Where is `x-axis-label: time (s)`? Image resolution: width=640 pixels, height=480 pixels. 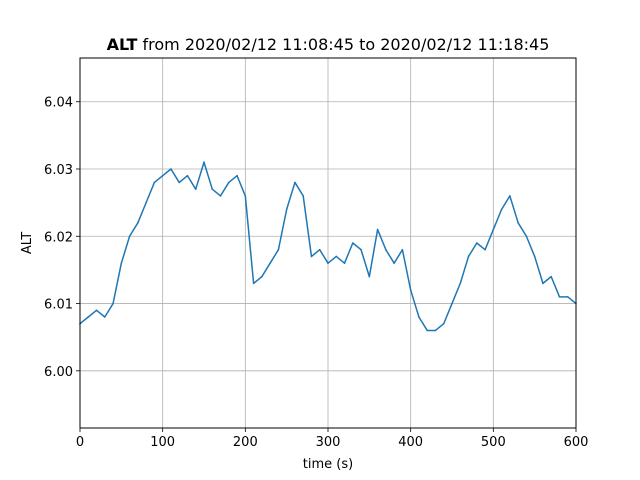
x-axis-label: time (s) is located at coordinates (328, 464).